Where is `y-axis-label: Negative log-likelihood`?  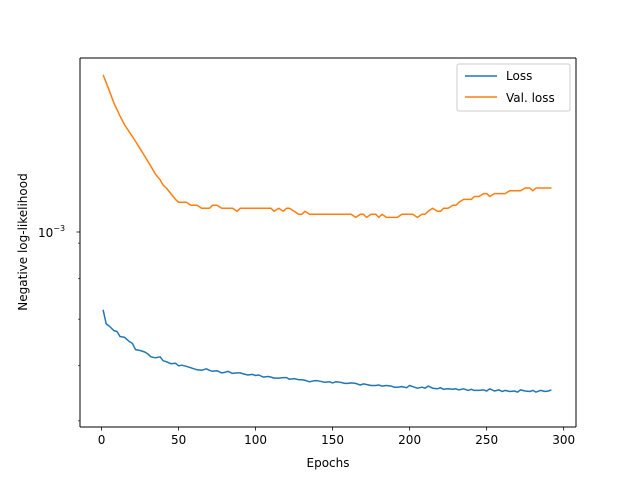 y-axis-label: Negative log-likelihood is located at coordinates (23, 241).